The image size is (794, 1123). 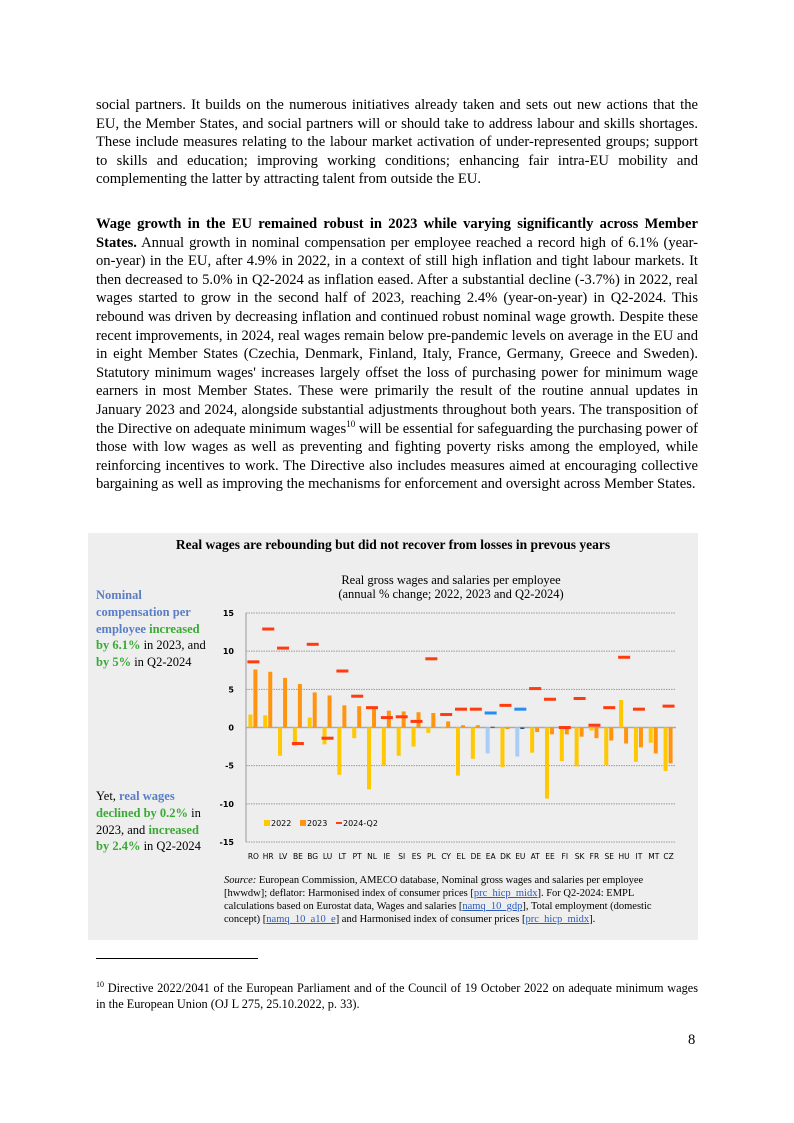 I want to click on bar-2022-DK, so click(x=502, y=747).